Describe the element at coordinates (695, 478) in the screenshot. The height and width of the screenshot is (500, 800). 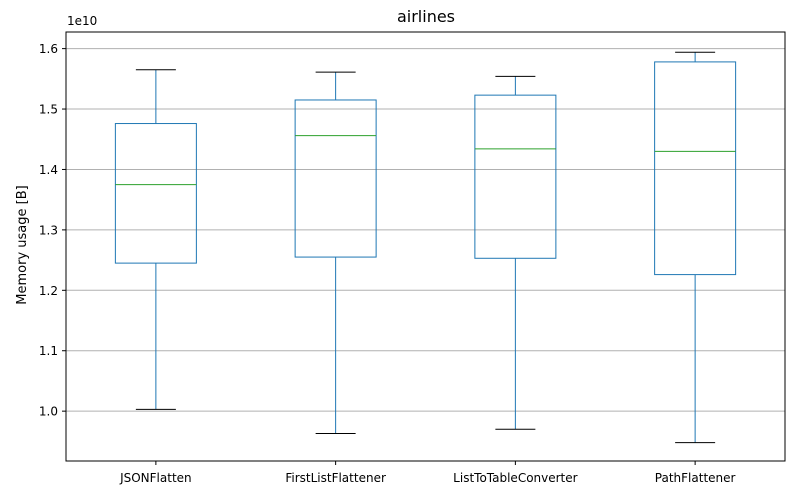
I see `x-tick-label: PathFlattener` at that location.